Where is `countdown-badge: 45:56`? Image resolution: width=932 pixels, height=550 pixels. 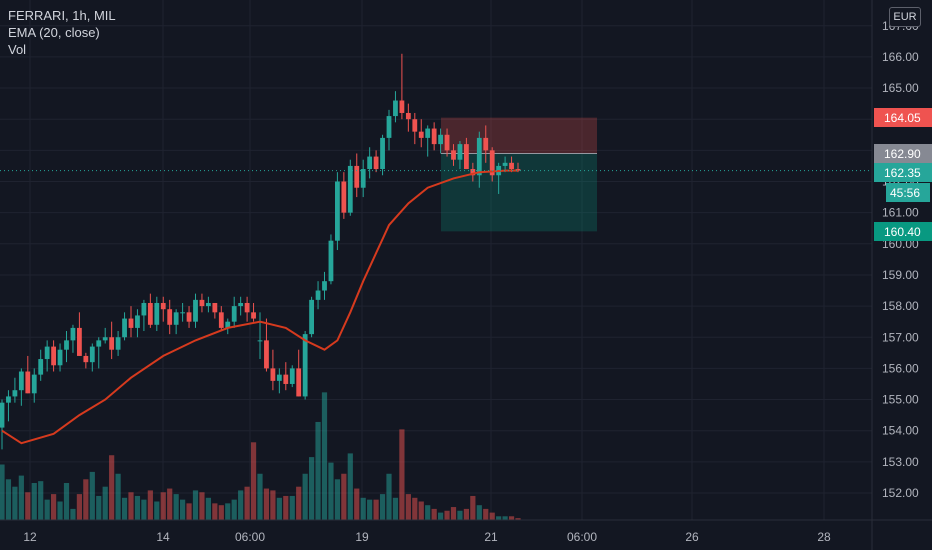 countdown-badge: 45:56 is located at coordinates (908, 192).